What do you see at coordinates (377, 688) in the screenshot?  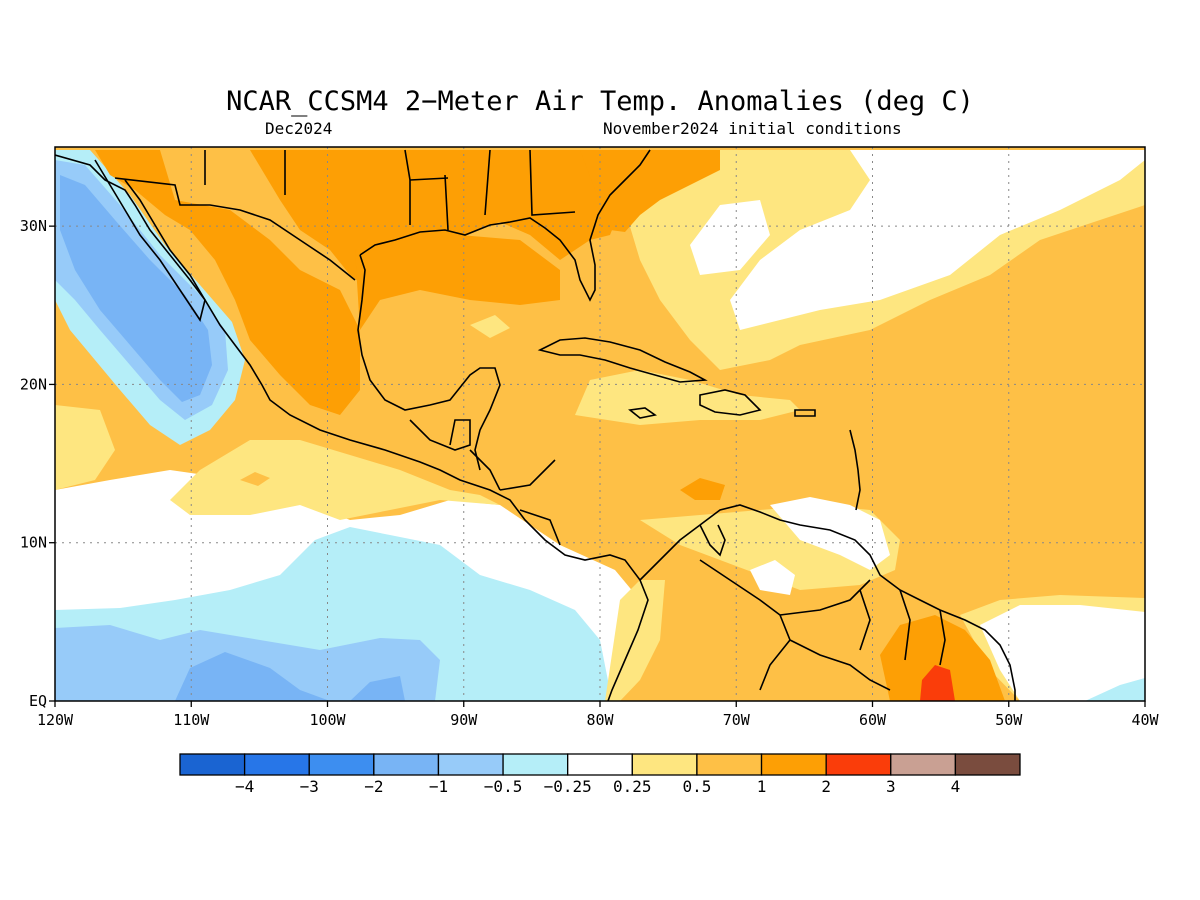 I see `anomaly-field-cool-patch` at bounding box center [377, 688].